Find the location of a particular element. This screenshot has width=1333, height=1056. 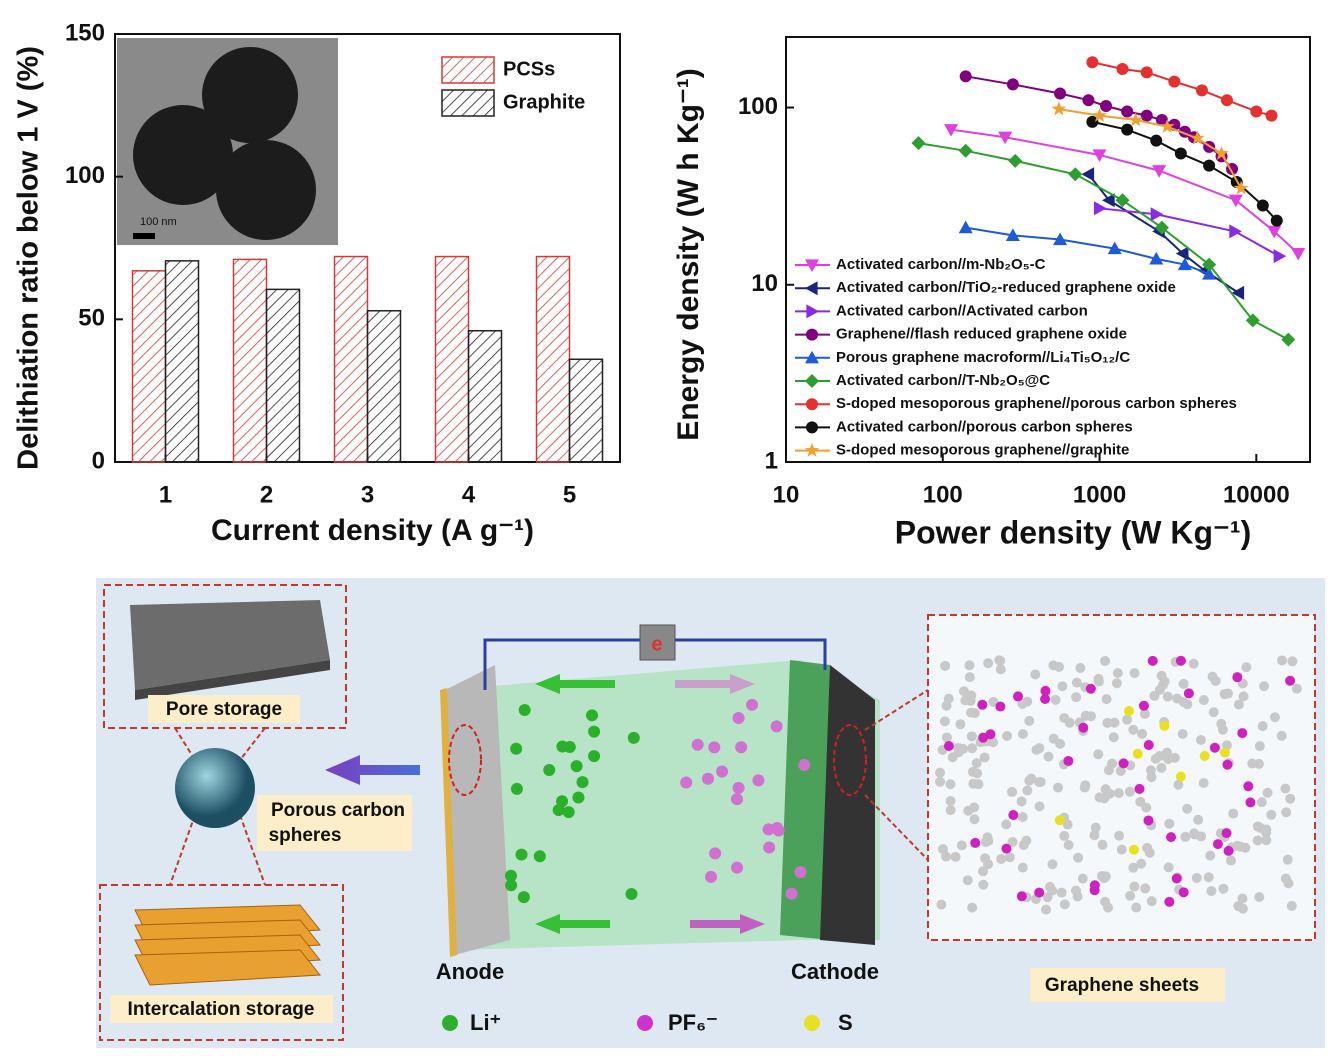

legend-label: PF₆⁻ is located at coordinates (693, 1022).